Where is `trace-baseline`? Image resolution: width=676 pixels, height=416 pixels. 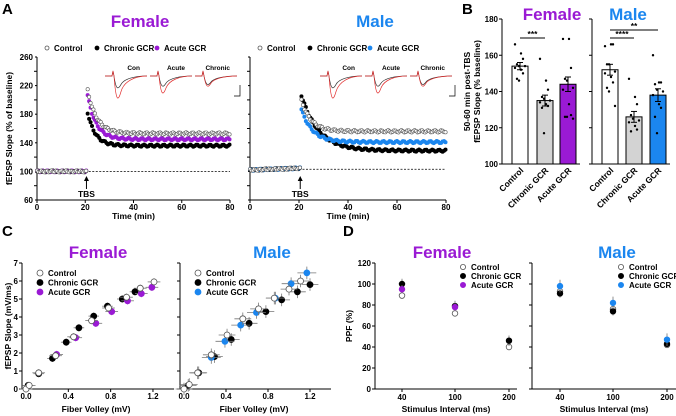 trace-baseline is located at coordinates (431, 77).